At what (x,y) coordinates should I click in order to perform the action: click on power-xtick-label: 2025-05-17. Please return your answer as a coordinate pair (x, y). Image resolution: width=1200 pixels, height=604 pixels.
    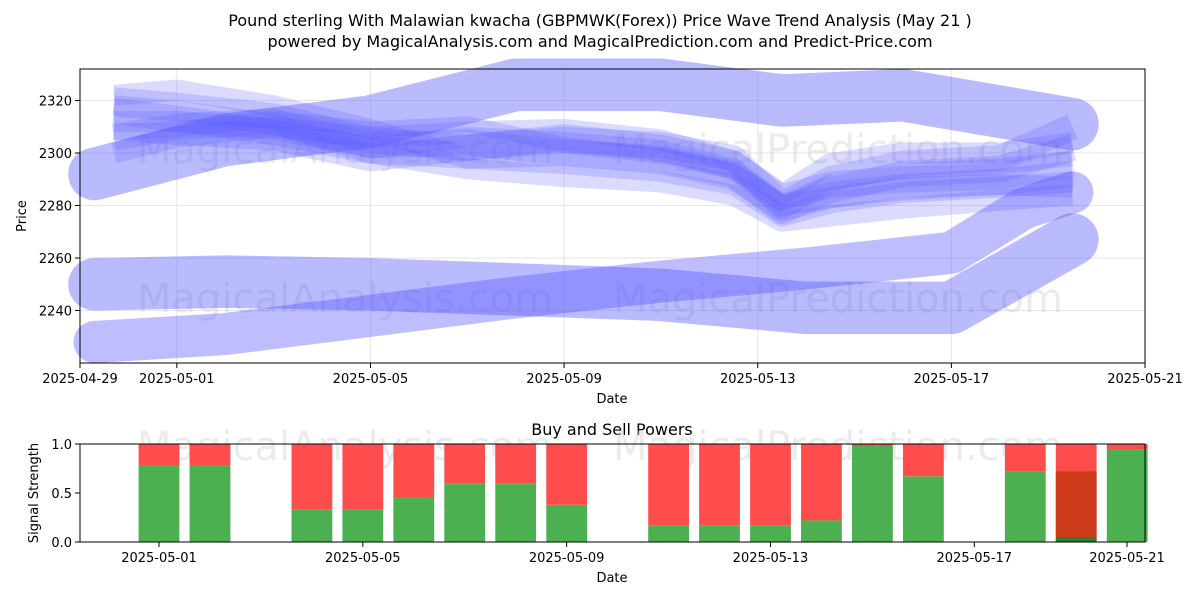
    Looking at the image, I should click on (975, 558).